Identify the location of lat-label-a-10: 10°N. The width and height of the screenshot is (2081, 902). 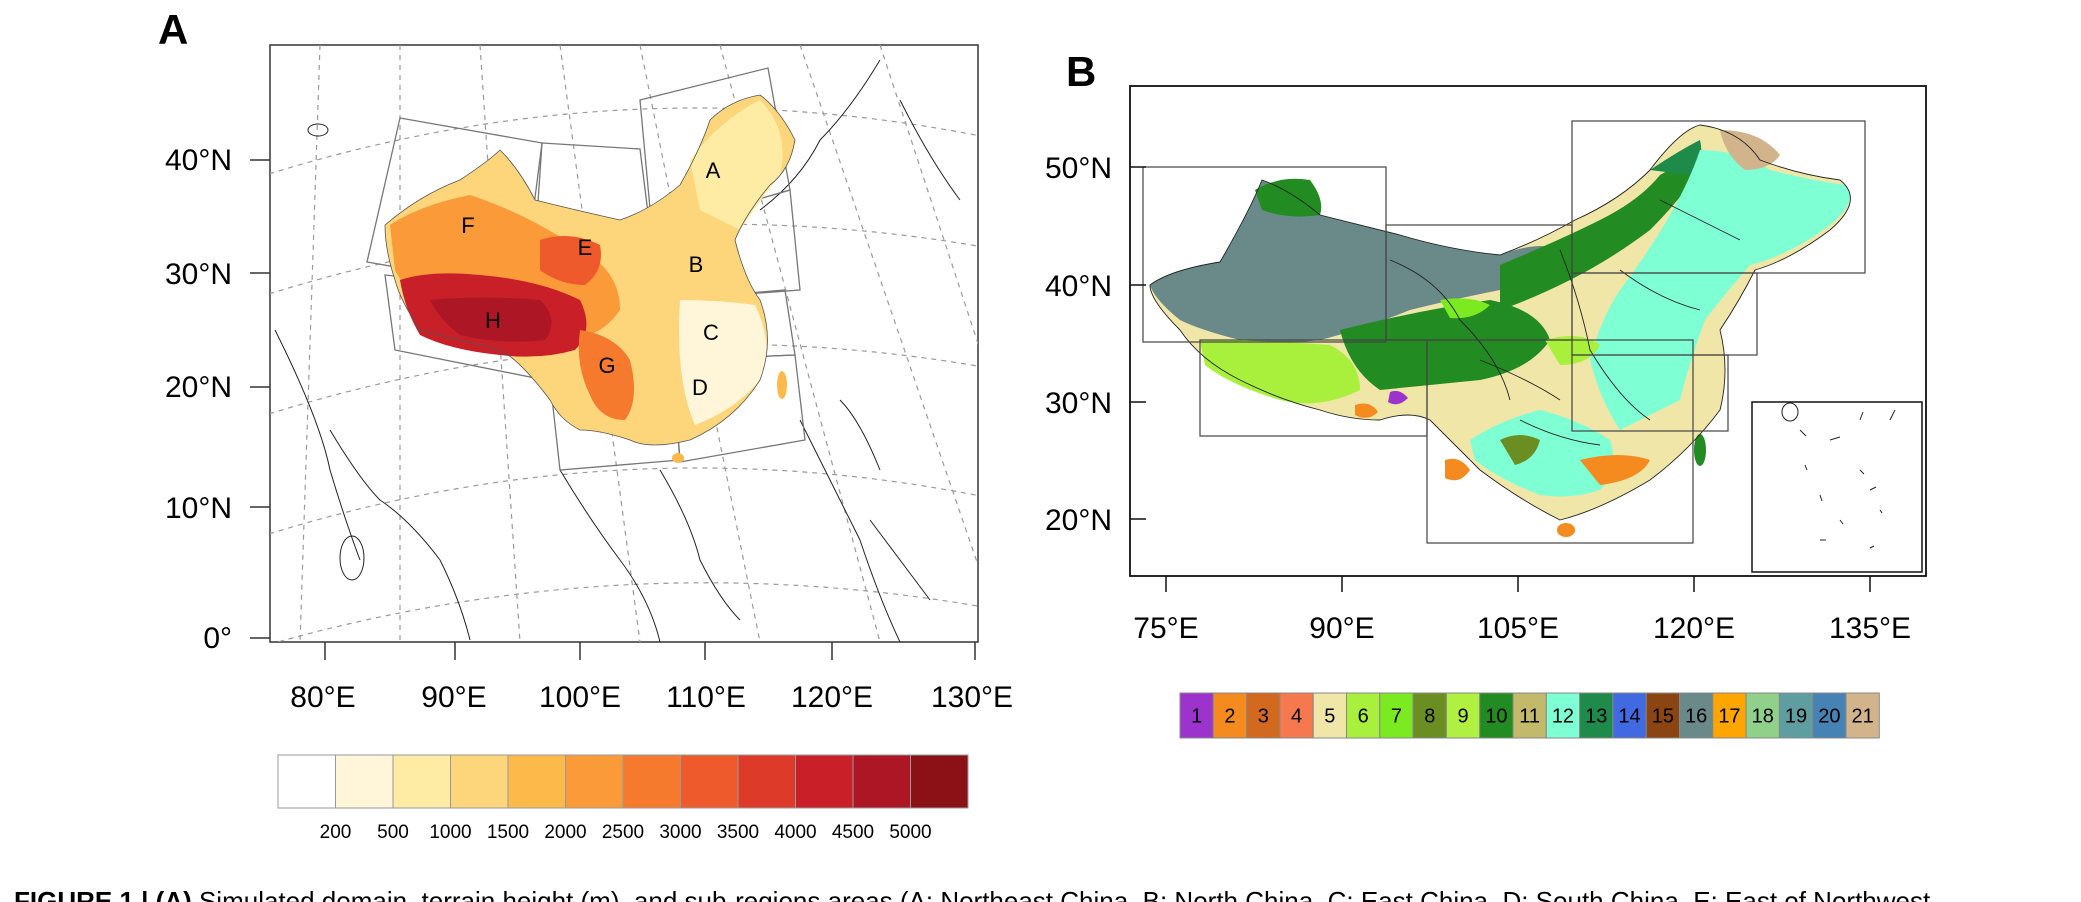
(198, 508).